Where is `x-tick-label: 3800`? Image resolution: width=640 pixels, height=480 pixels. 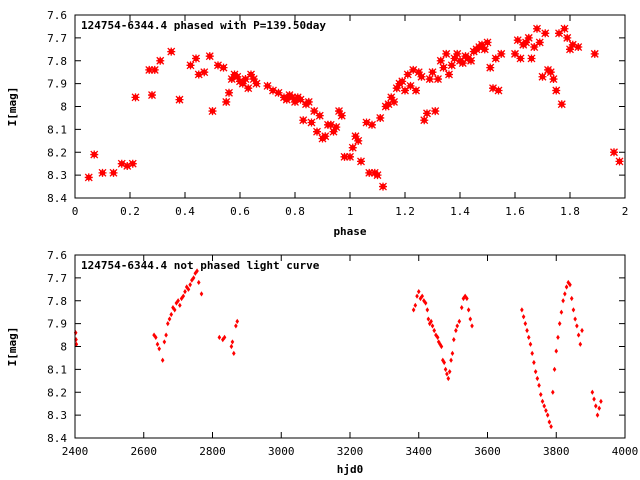
x-tick-label: 3800 is located at coordinates (556, 451).